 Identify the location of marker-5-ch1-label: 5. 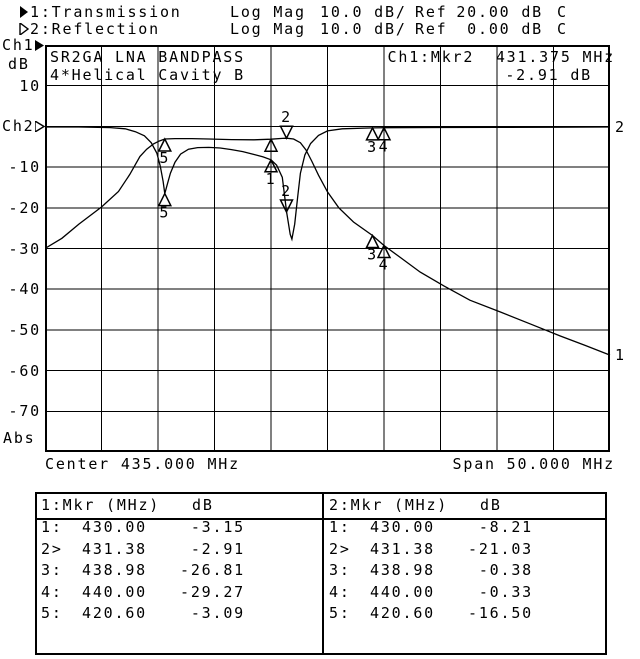
(164, 158).